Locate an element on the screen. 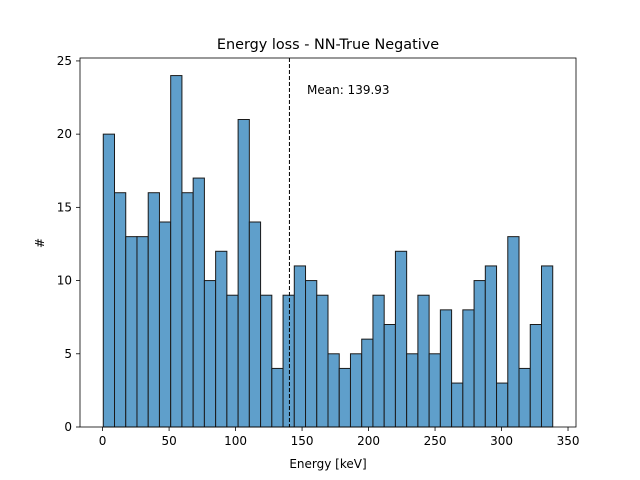  x-tick-label: 250 is located at coordinates (435, 441).